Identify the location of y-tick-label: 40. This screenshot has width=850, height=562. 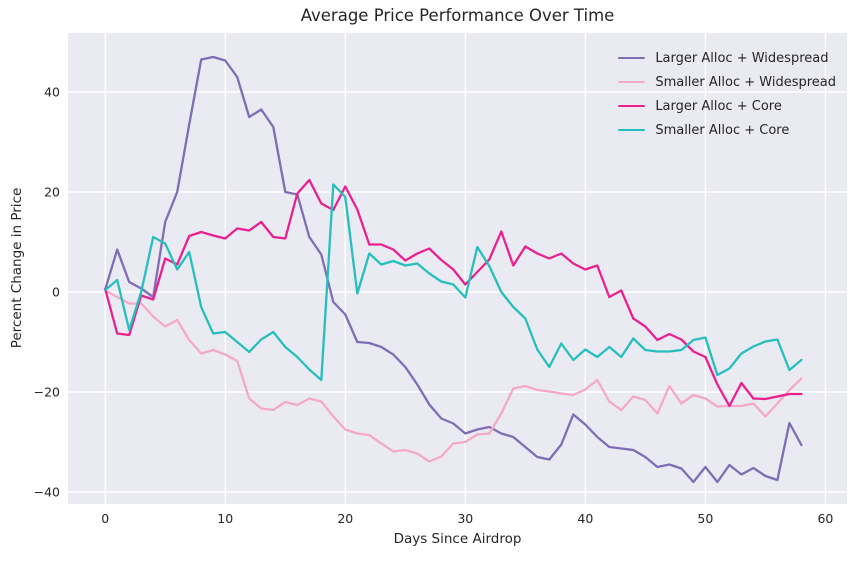
(52, 92).